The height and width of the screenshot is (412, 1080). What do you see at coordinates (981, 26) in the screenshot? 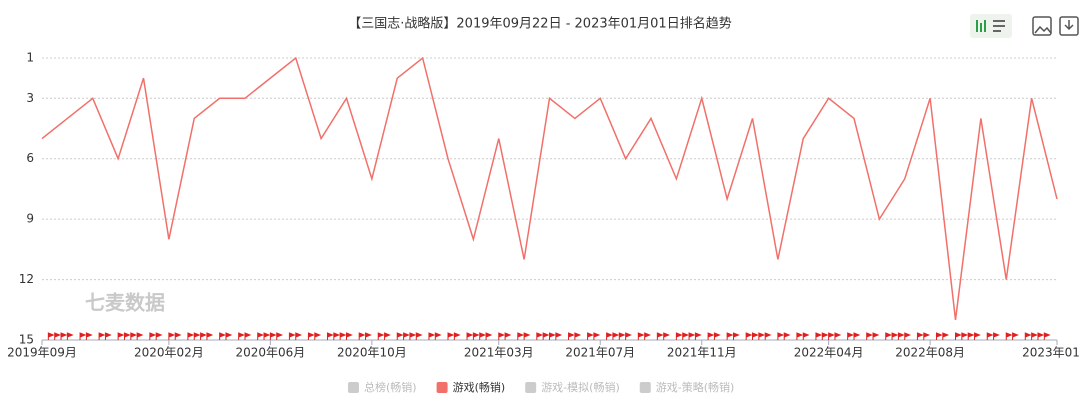
I see `bar-icon` at bounding box center [981, 26].